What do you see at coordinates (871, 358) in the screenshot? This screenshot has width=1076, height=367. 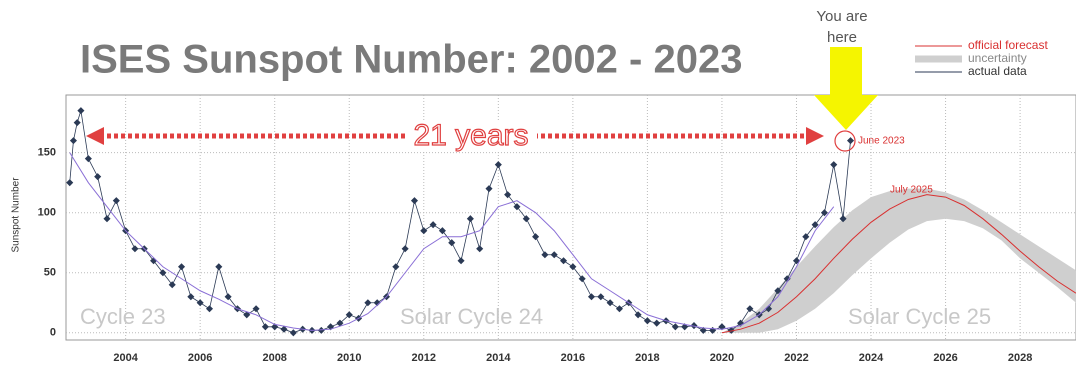 I see `x-tick-label: 2024` at bounding box center [871, 358].